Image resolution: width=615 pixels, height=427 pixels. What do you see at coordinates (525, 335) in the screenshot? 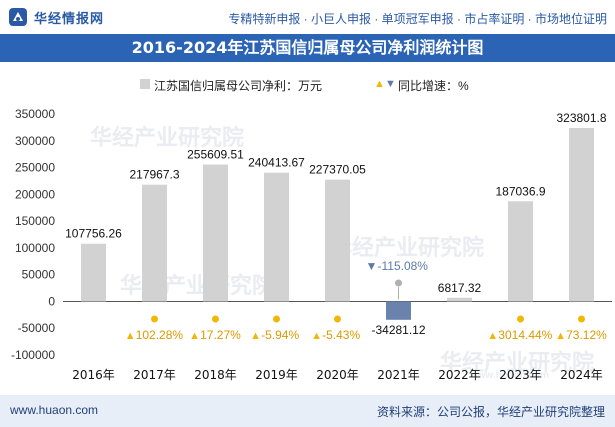
I see `growth-label: 3014.44%` at bounding box center [525, 335].